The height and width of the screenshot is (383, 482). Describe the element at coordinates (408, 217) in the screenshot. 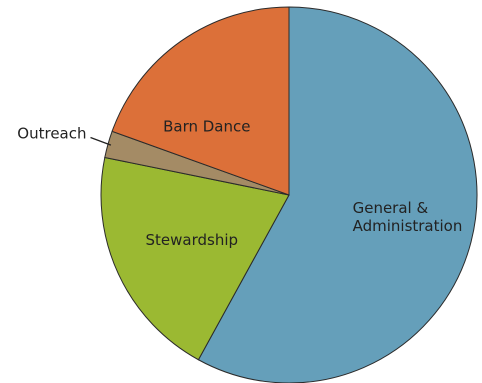

I see `slice-label-general-administration: General & Administration` at that location.